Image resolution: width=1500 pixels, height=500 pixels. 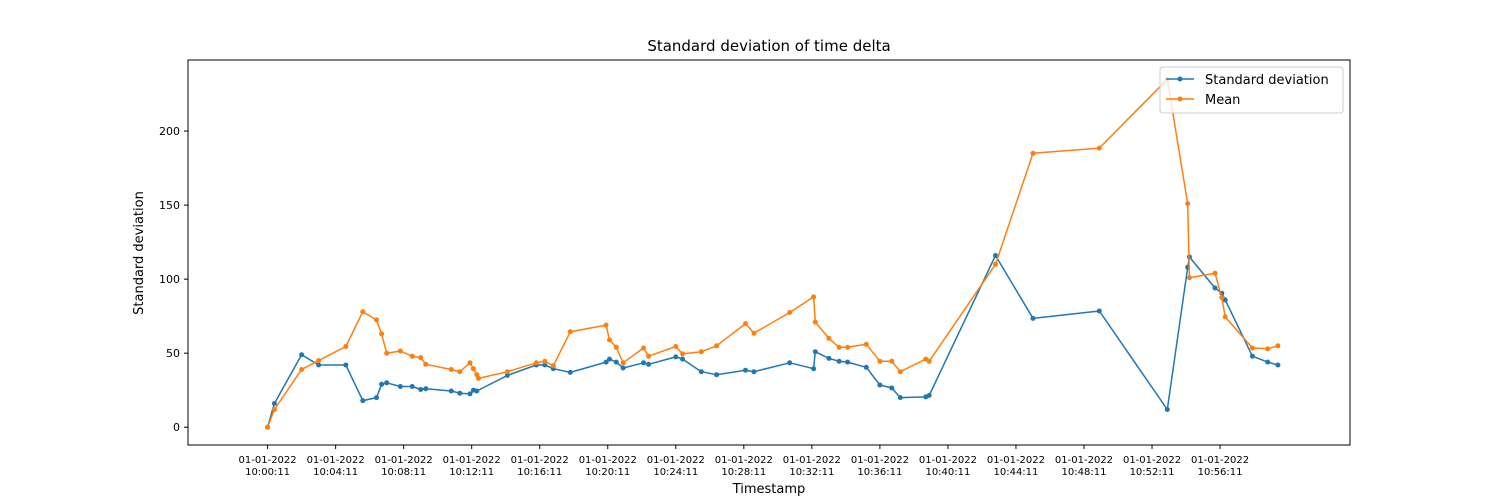 I want to click on legend-label-standard-deviation: Standard deviation, so click(x=1267, y=80).